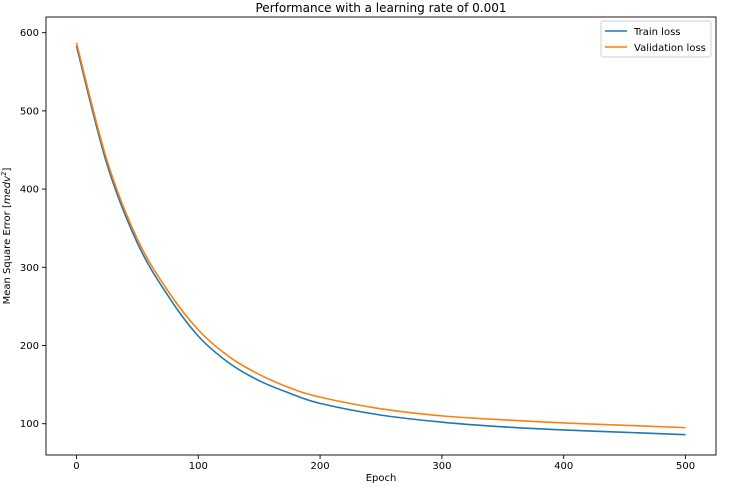 The image size is (752, 486). Describe the element at coordinates (320, 466) in the screenshot. I see `x-tick-label: 200` at that location.